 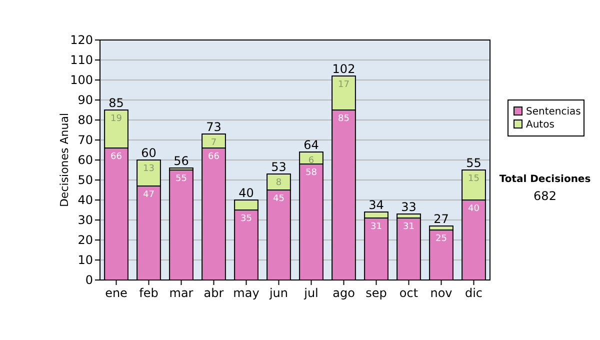 I want to click on total-label: 85, so click(x=116, y=103).